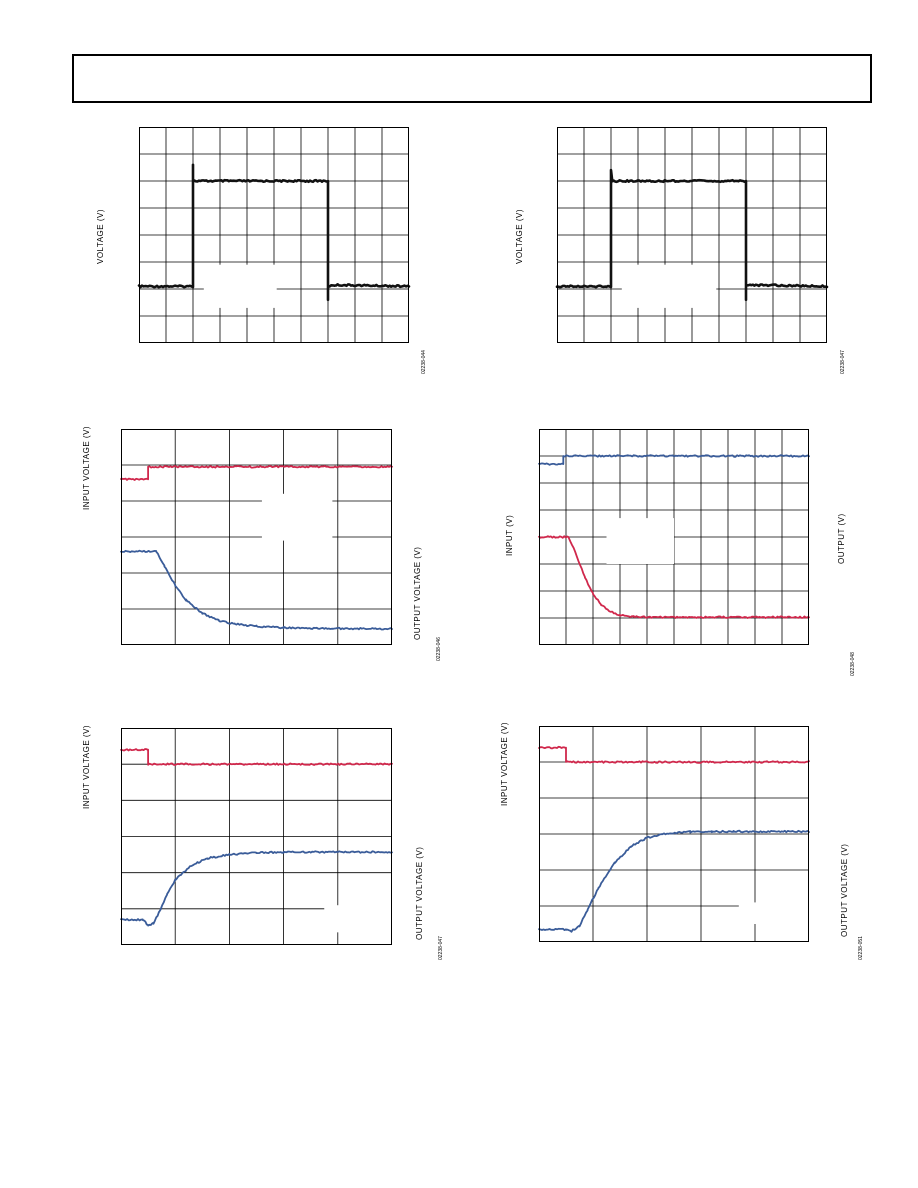 Image resolution: width=918 pixels, height=1188 pixels. Describe the element at coordinates (424, 362) in the screenshot. I see `chart-top-left-figure-code: 02238-044` at that location.